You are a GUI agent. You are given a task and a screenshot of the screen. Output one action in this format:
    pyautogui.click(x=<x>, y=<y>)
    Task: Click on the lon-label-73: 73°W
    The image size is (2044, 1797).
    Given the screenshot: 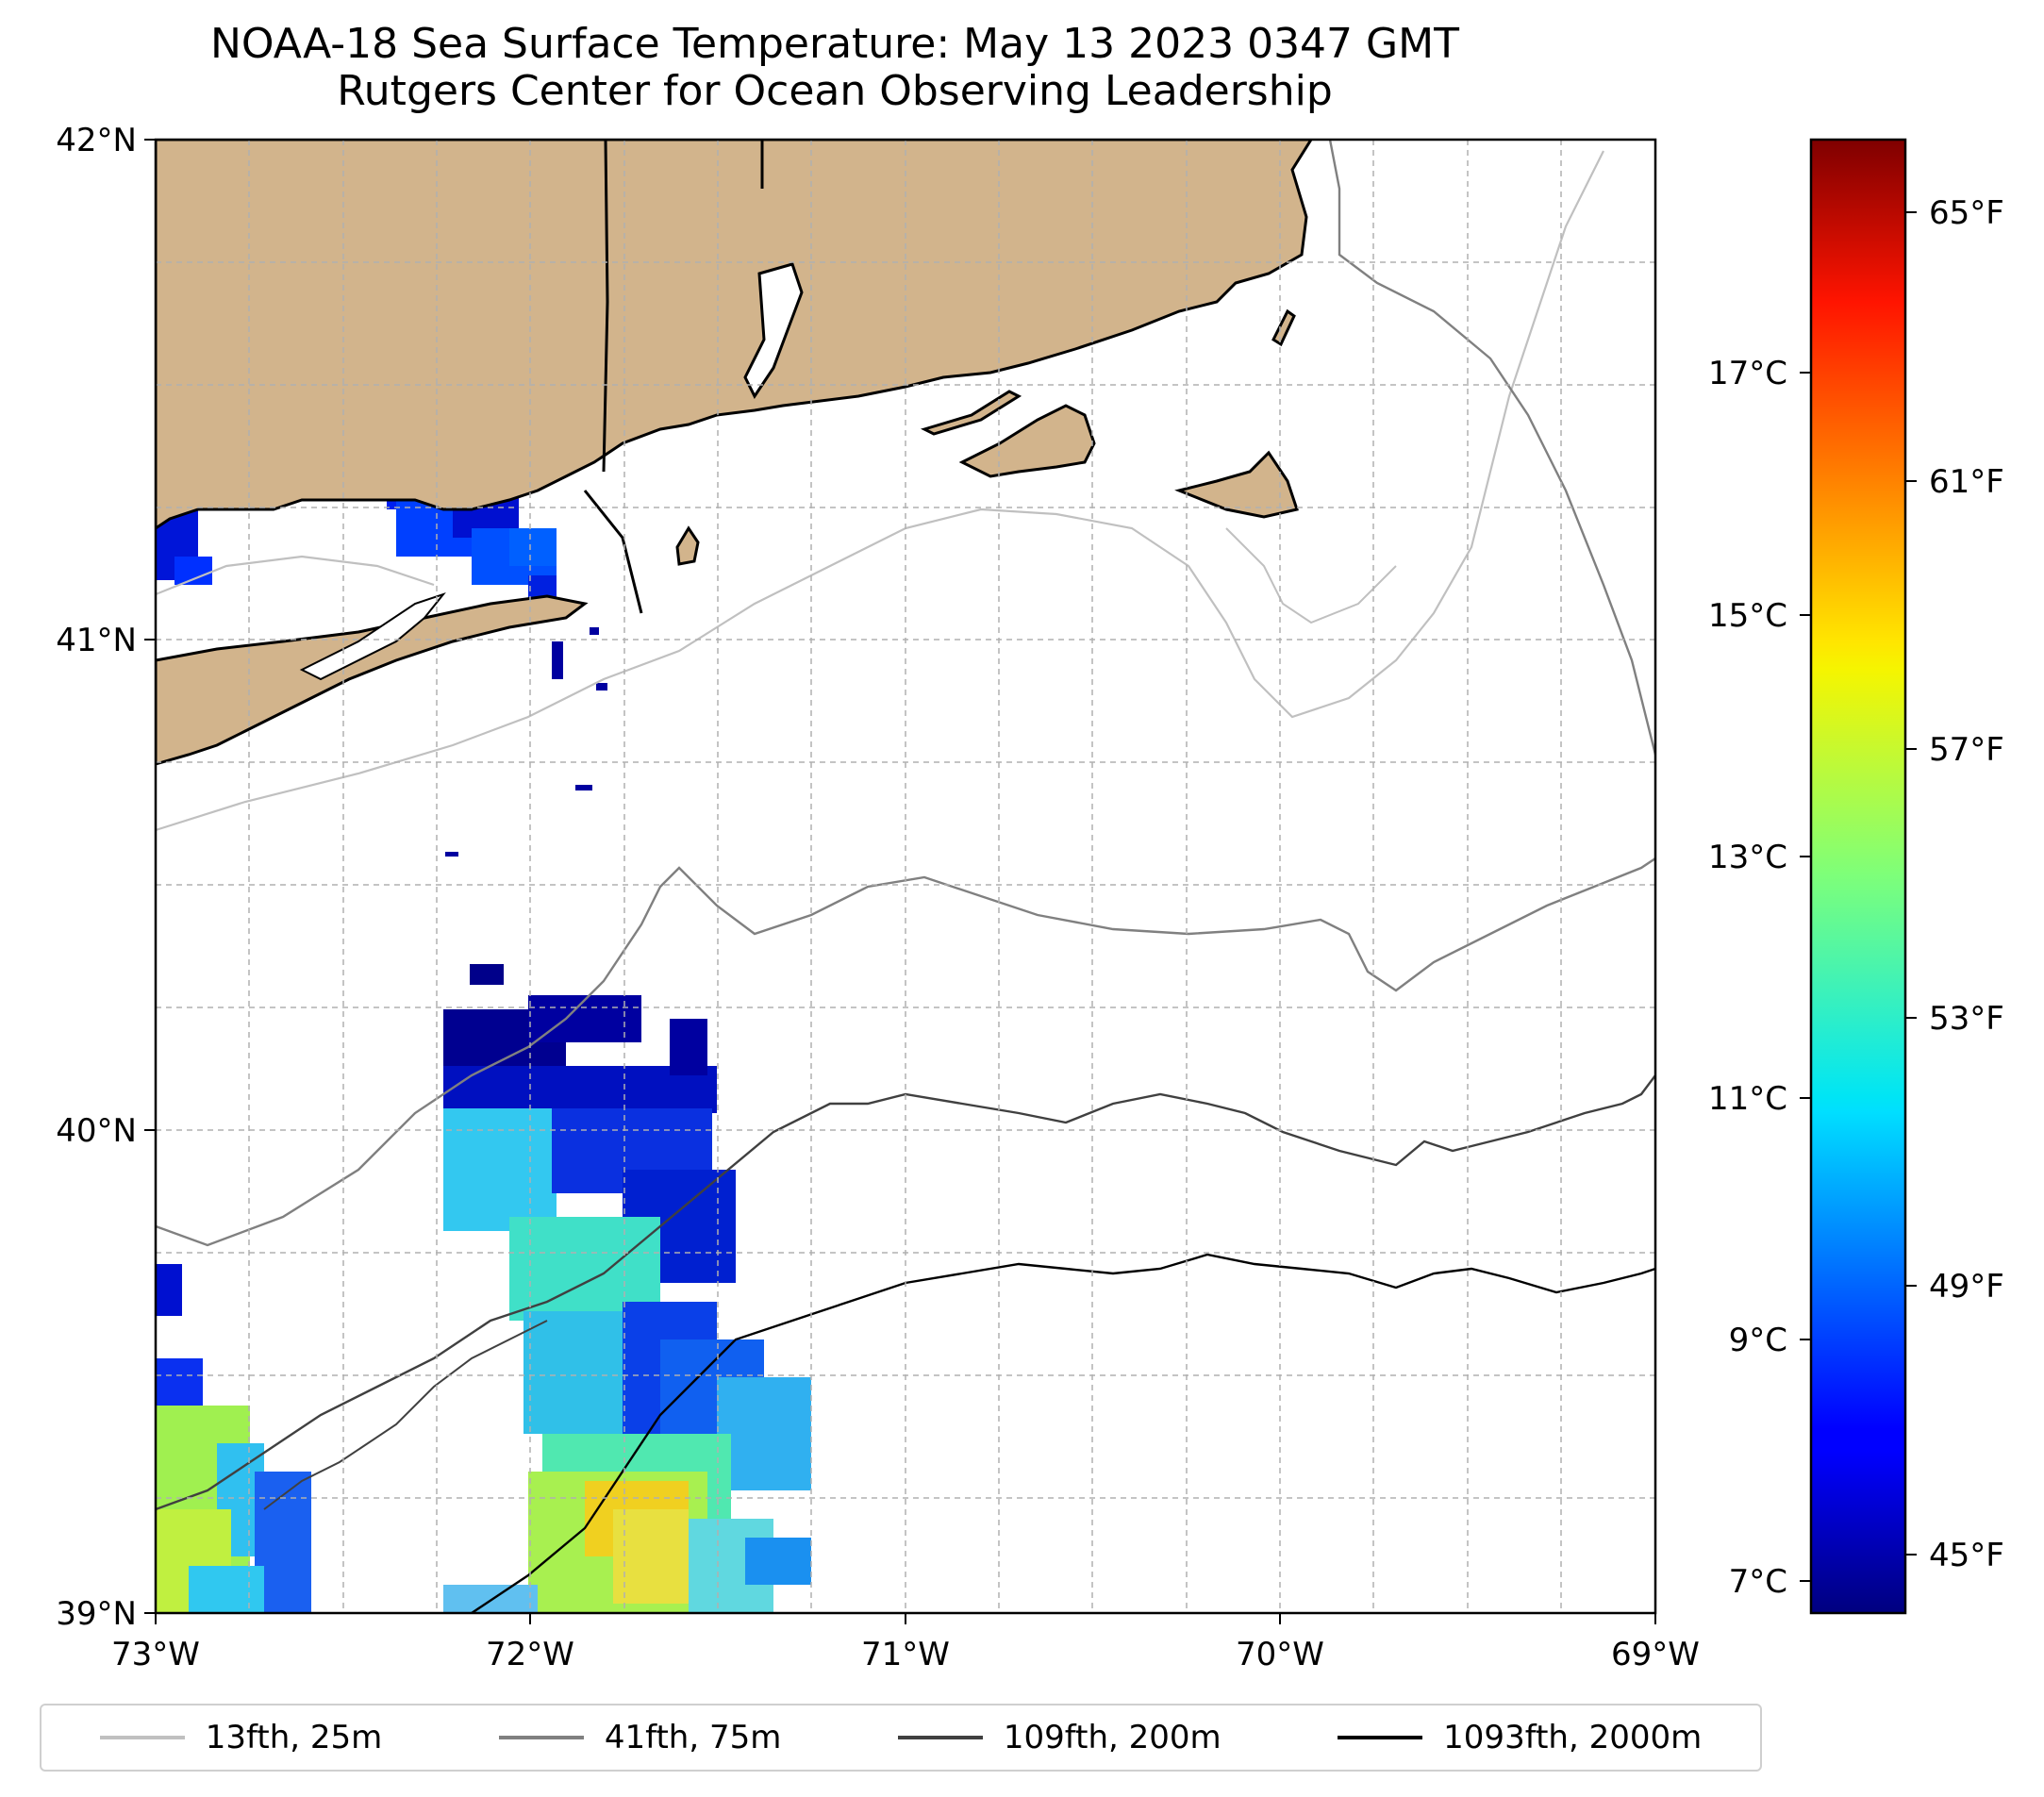 What is the action you would take?
    pyautogui.click(x=155, y=1654)
    